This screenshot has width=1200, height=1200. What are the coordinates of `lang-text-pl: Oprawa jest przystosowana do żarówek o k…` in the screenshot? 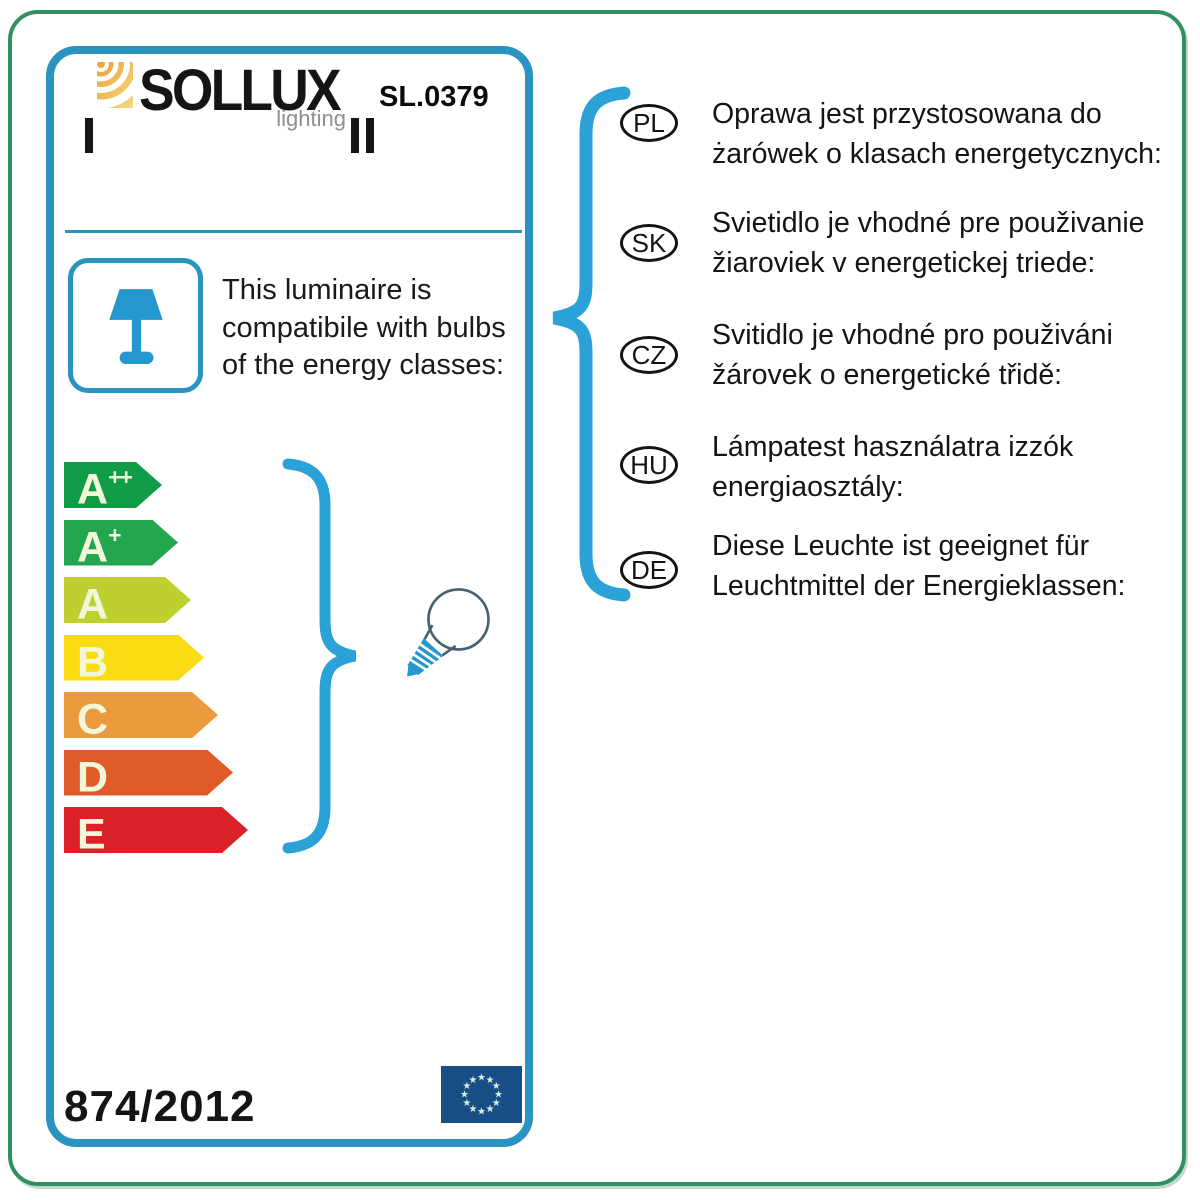 It's located at (937, 134).